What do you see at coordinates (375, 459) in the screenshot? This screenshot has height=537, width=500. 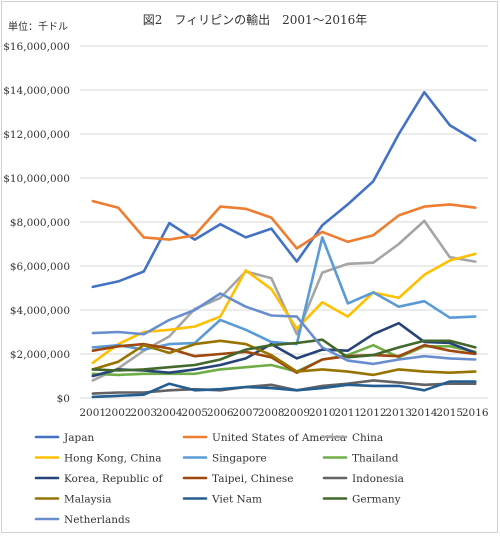 I see `legend-label: Thailand` at bounding box center [375, 459].